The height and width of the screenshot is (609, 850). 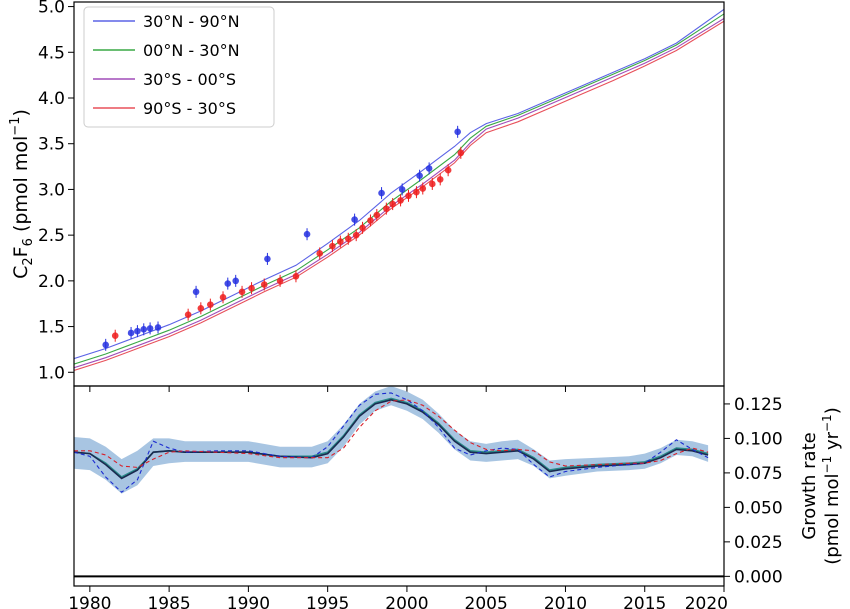 What do you see at coordinates (758, 474) in the screenshot?
I see `bottom-ytick-label-3: 0.075` at bounding box center [758, 474].